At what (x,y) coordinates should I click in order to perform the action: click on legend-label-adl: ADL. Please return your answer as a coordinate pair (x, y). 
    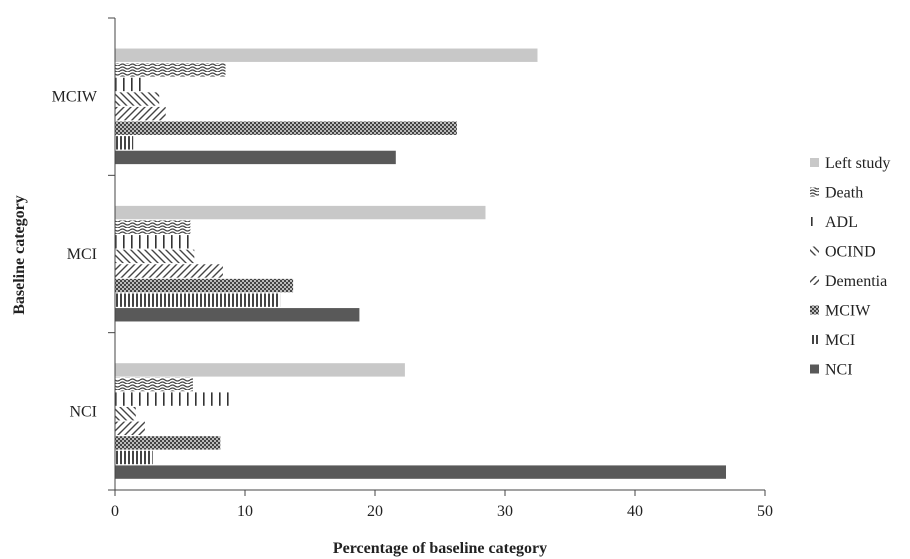
    Looking at the image, I should click on (841, 222).